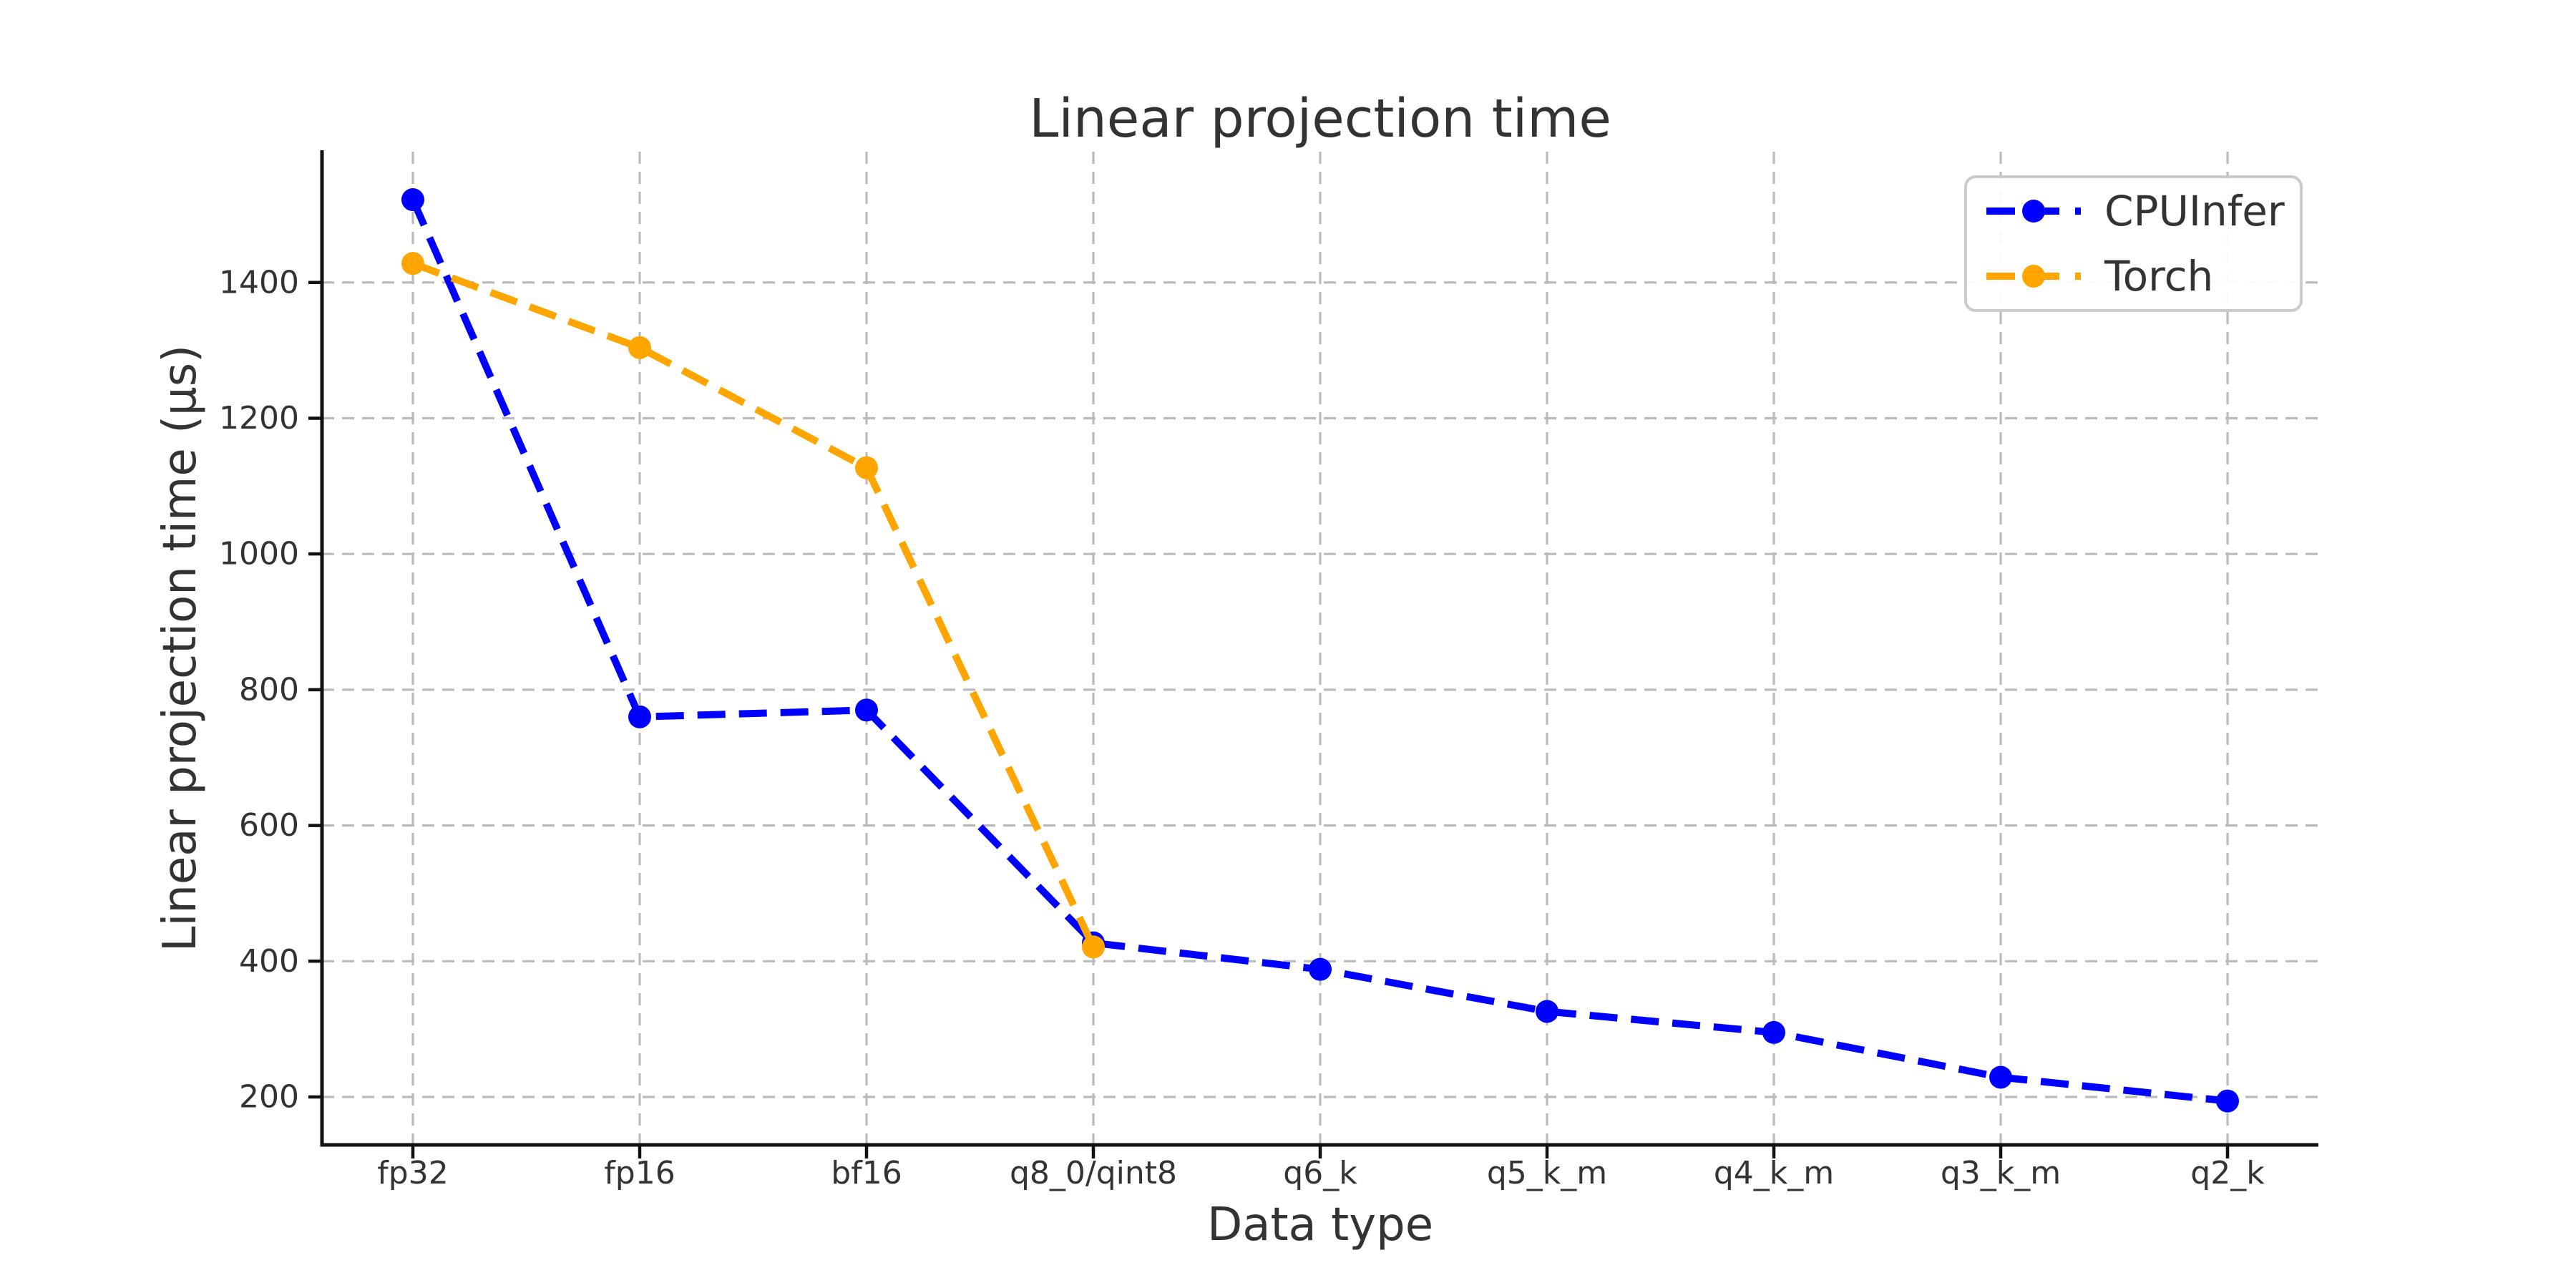 The width and height of the screenshot is (2576, 1288). I want to click on cpuinfer-line-marker-icon, so click(2033, 211).